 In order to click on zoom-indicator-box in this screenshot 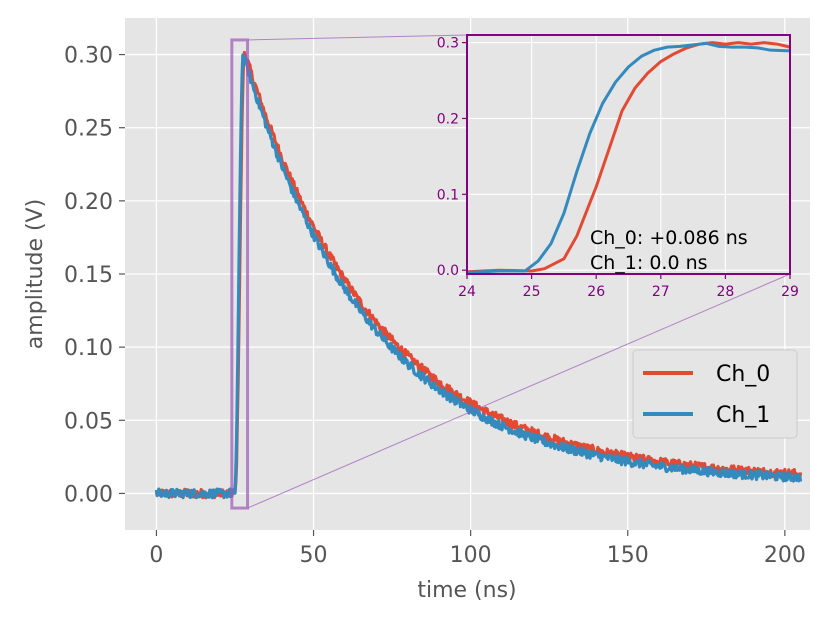, I will do `click(240, 274)`.